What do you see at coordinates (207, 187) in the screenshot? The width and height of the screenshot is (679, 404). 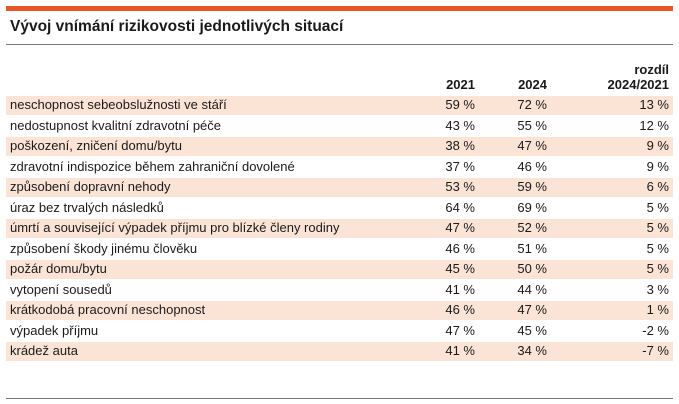 I see `row-label: způsobení dopravní nehody` at bounding box center [207, 187].